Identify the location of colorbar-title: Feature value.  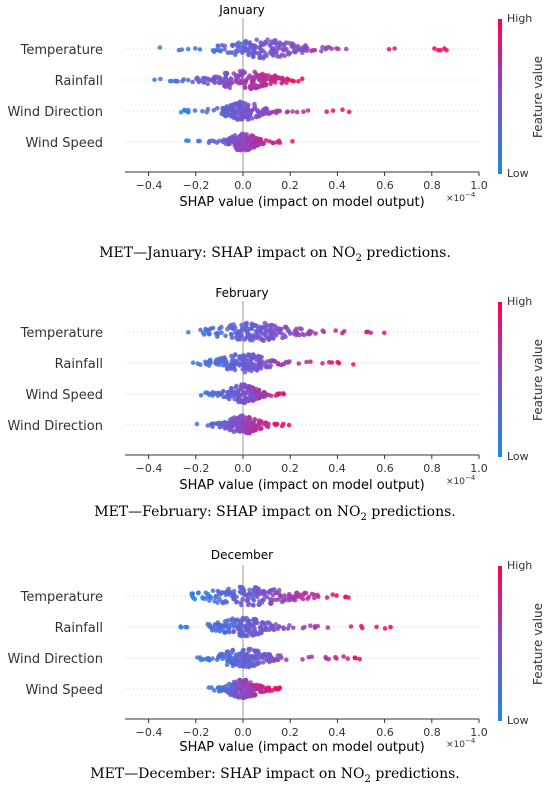
(538, 380).